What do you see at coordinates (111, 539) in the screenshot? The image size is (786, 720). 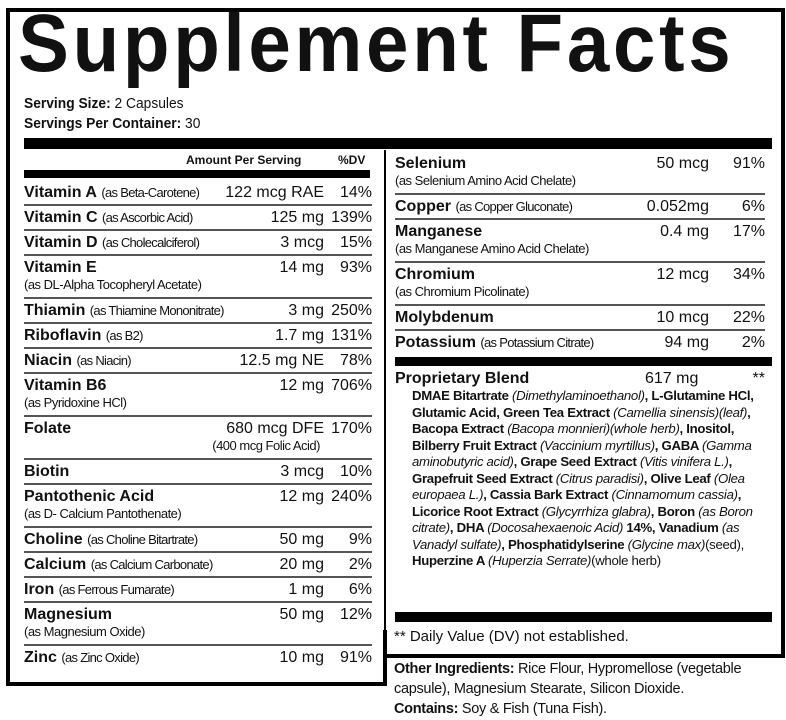 I see `nutrient-name-cell: Choline (as Choline Bitartrate)` at bounding box center [111, 539].